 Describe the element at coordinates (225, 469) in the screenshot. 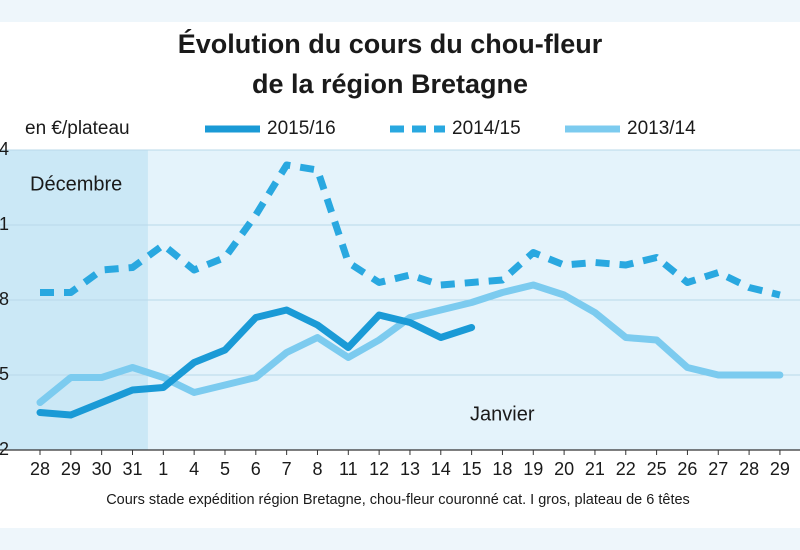

I see `x-tick-label: 5` at that location.